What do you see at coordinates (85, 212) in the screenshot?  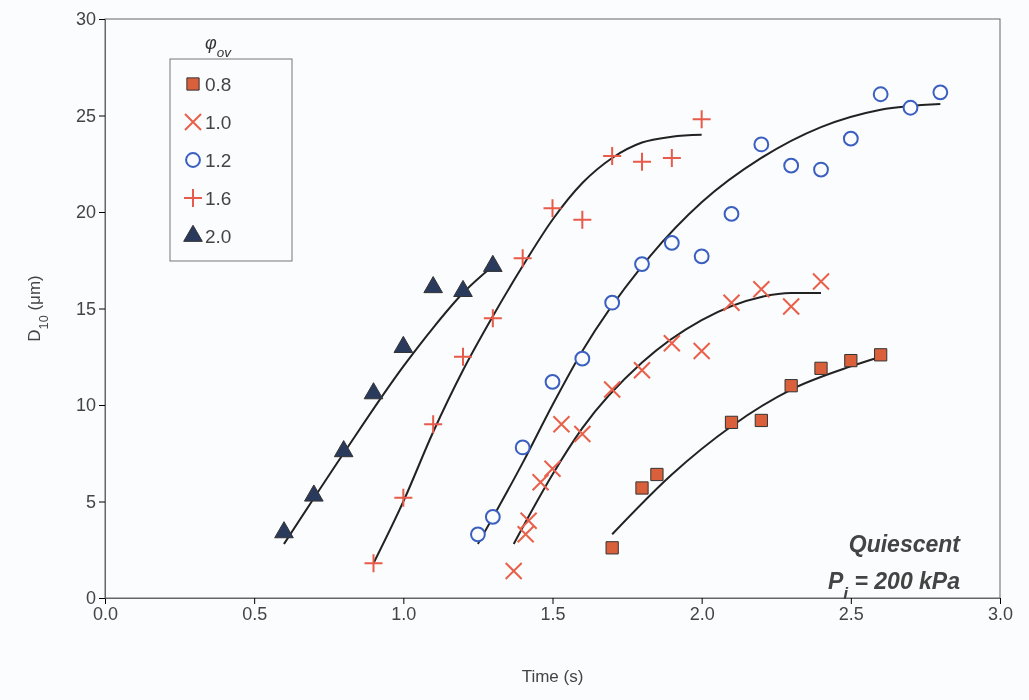 I see `y-tick-label: 20` at bounding box center [85, 212].